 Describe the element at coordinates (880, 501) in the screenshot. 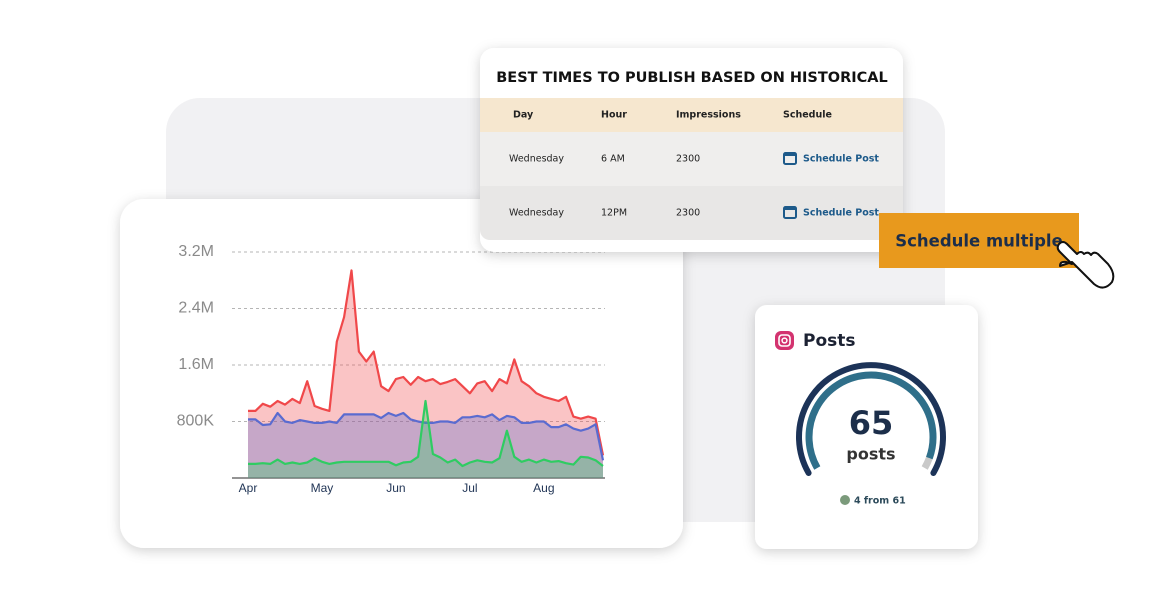

I see `posts-change: 4 from 61` at that location.